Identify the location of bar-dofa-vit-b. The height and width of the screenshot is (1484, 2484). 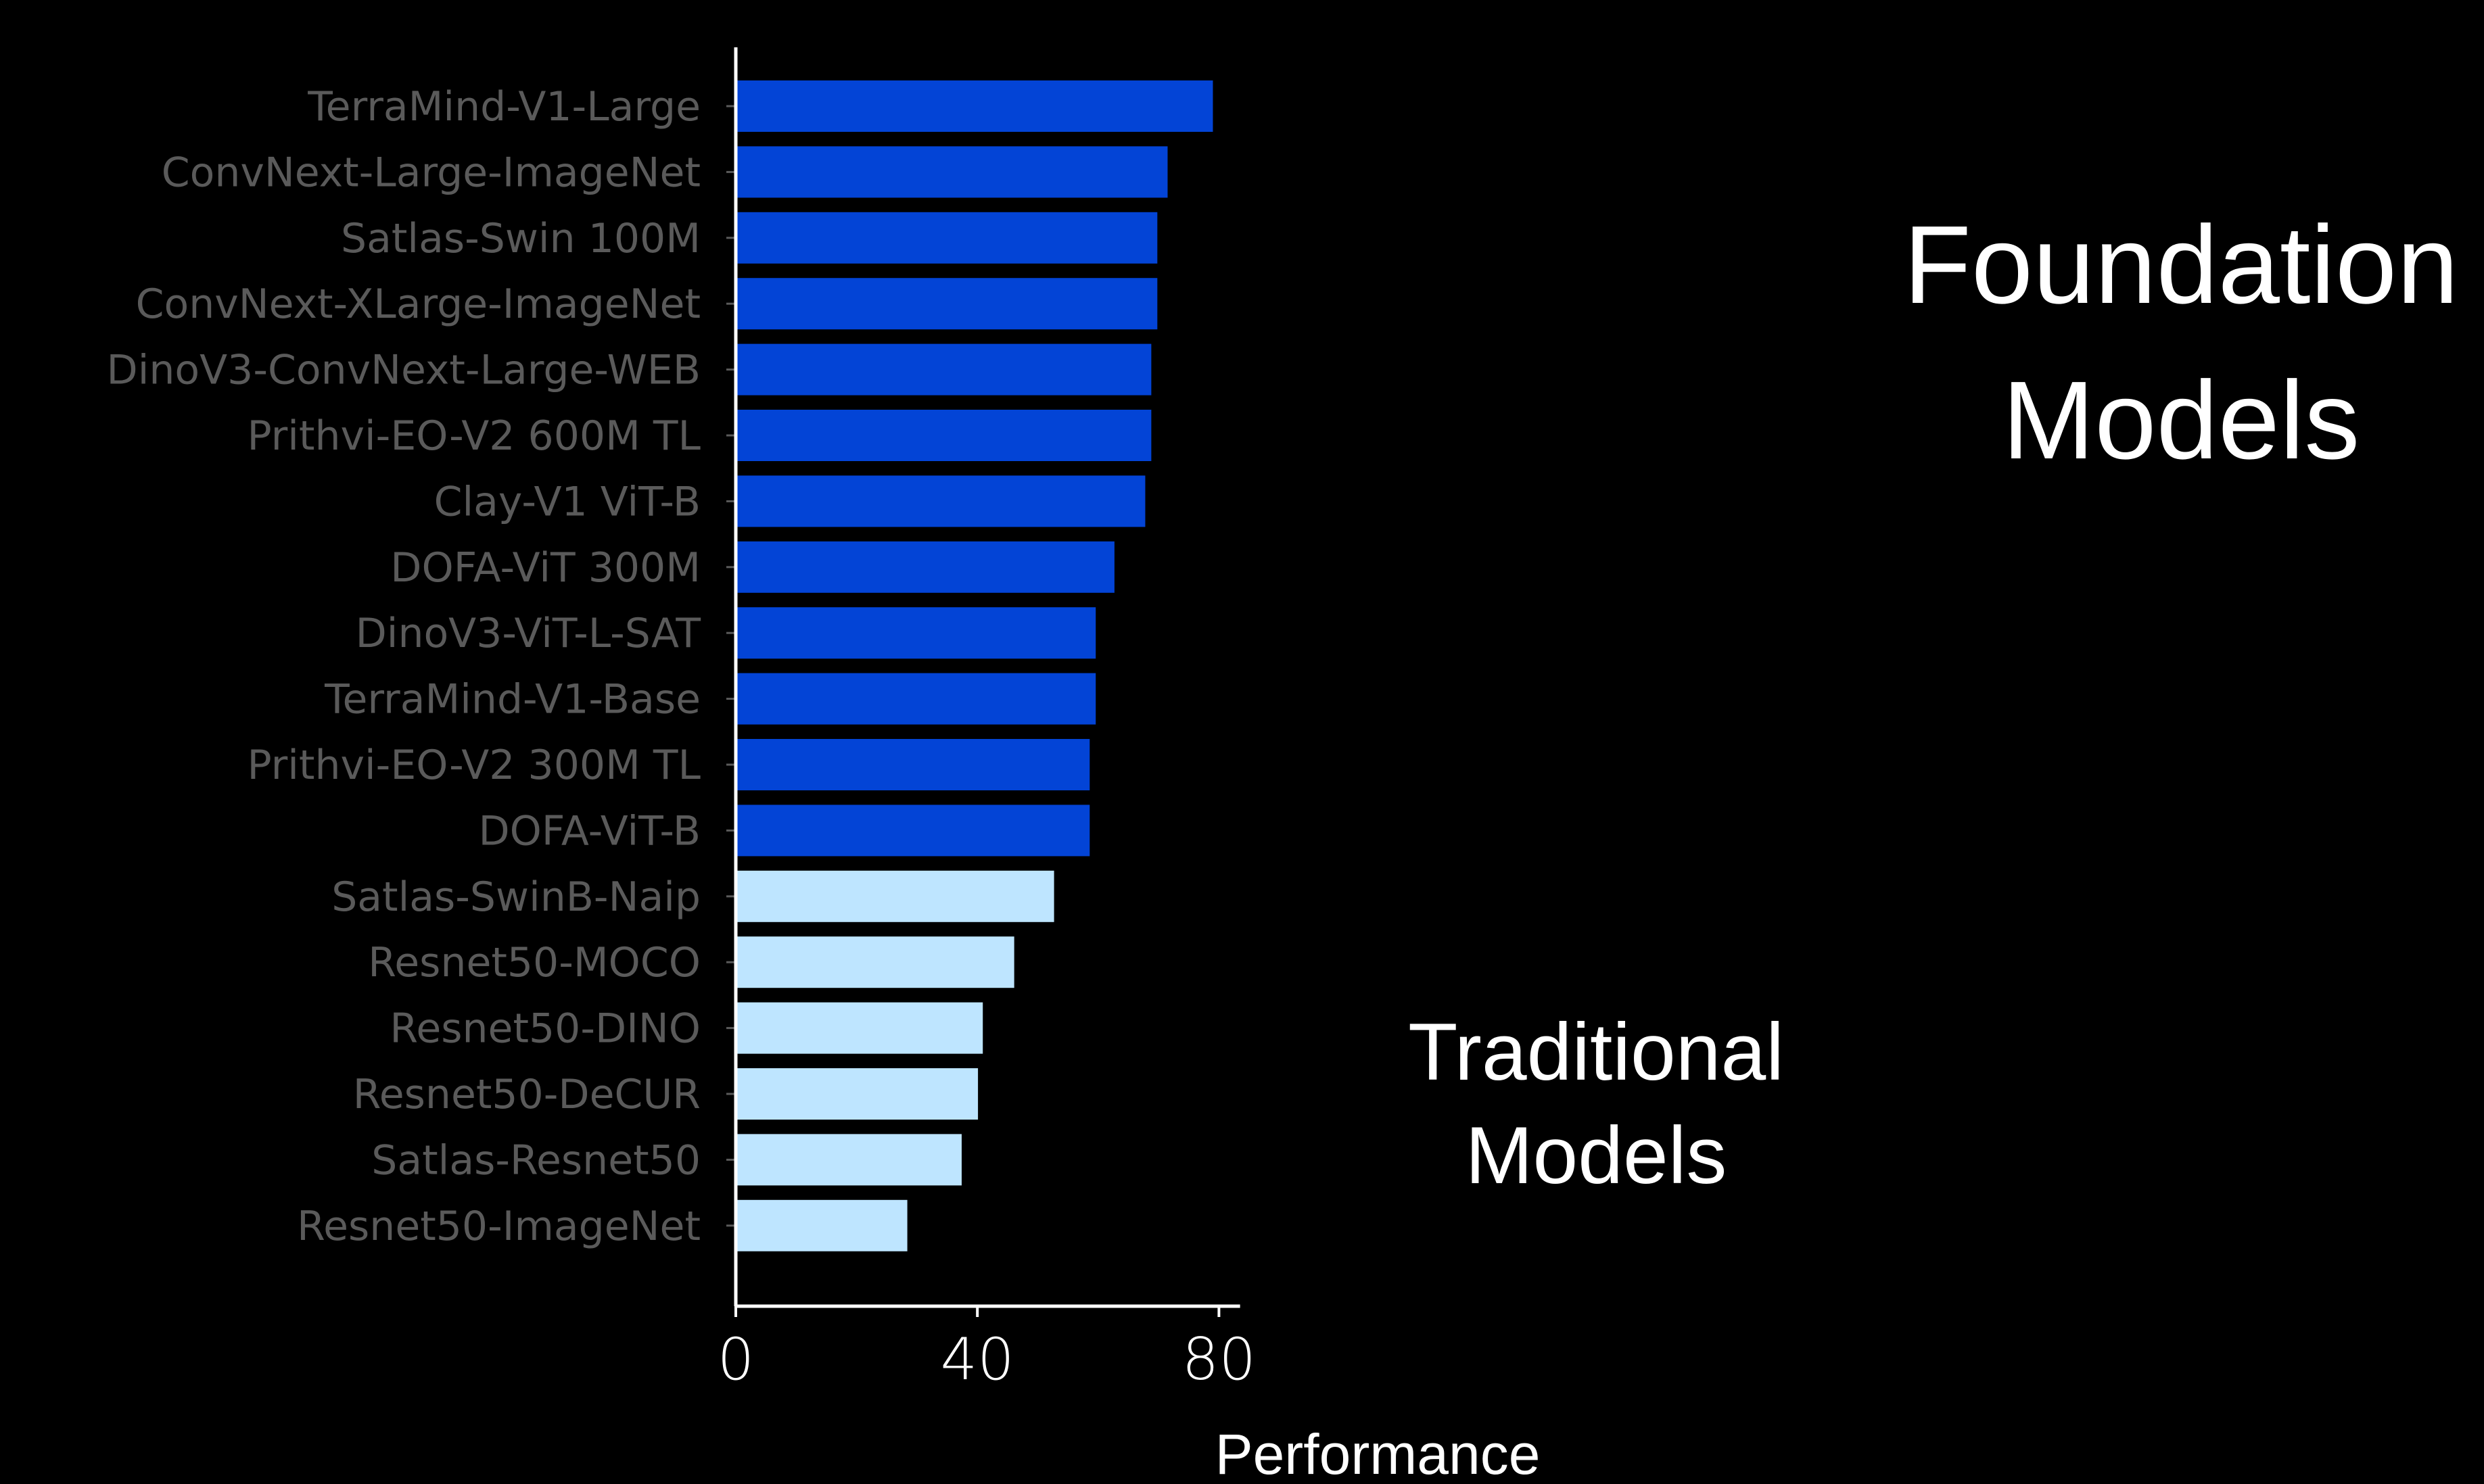
(913, 831).